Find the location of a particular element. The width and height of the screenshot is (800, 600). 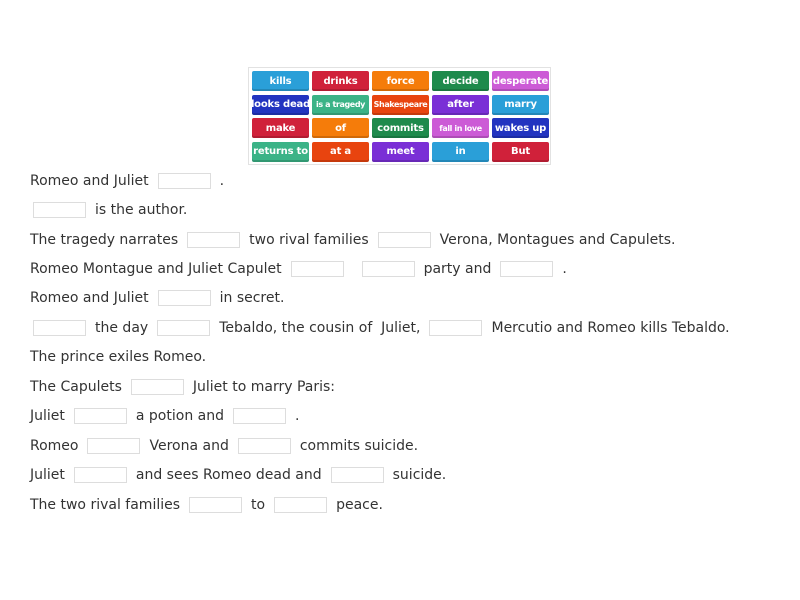

sentence-line: is the author. is located at coordinates (108, 210).